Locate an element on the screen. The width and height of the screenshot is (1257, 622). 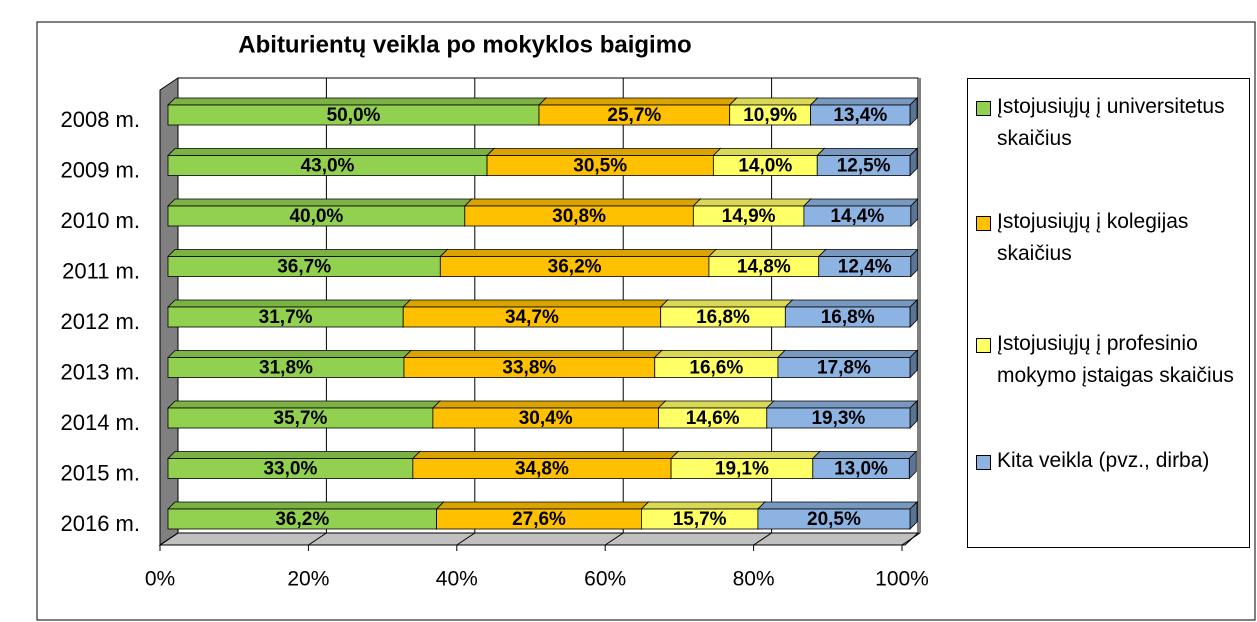
value-label: 15,7% is located at coordinates (700, 519).